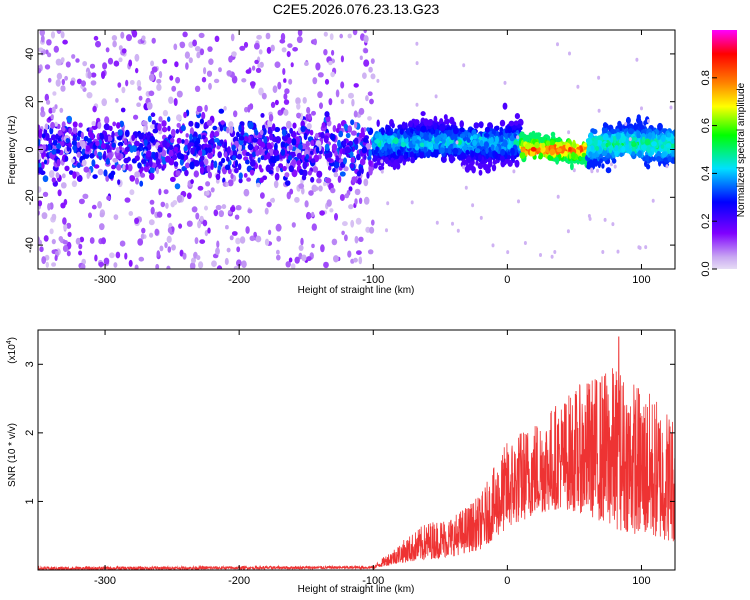  What do you see at coordinates (12, 354) in the screenshot?
I see `exp-open: (x10` at bounding box center [12, 354].